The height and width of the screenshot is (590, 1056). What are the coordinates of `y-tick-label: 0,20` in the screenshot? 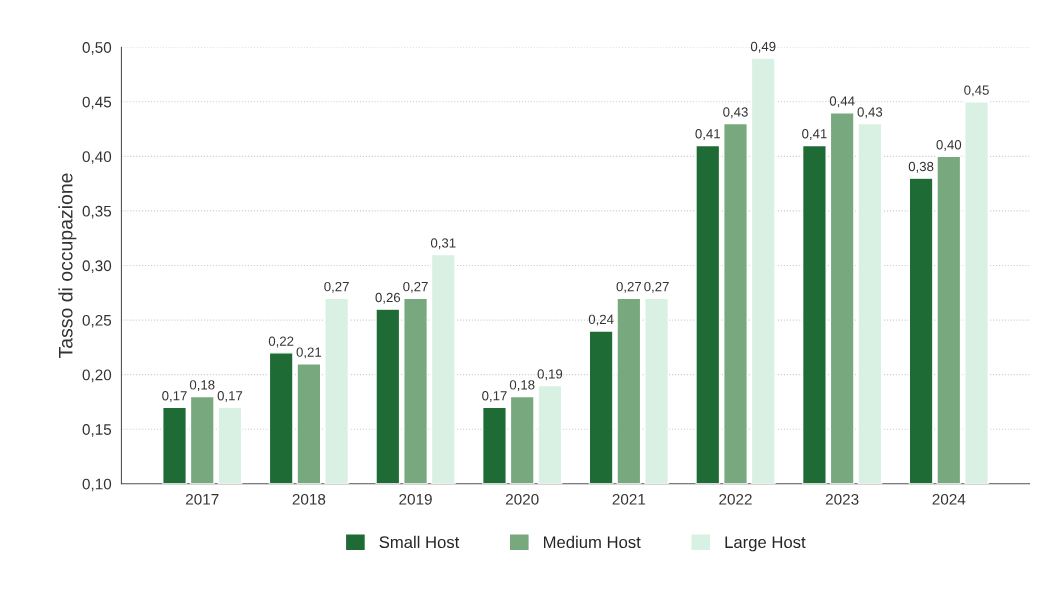 It's located at (97, 376).